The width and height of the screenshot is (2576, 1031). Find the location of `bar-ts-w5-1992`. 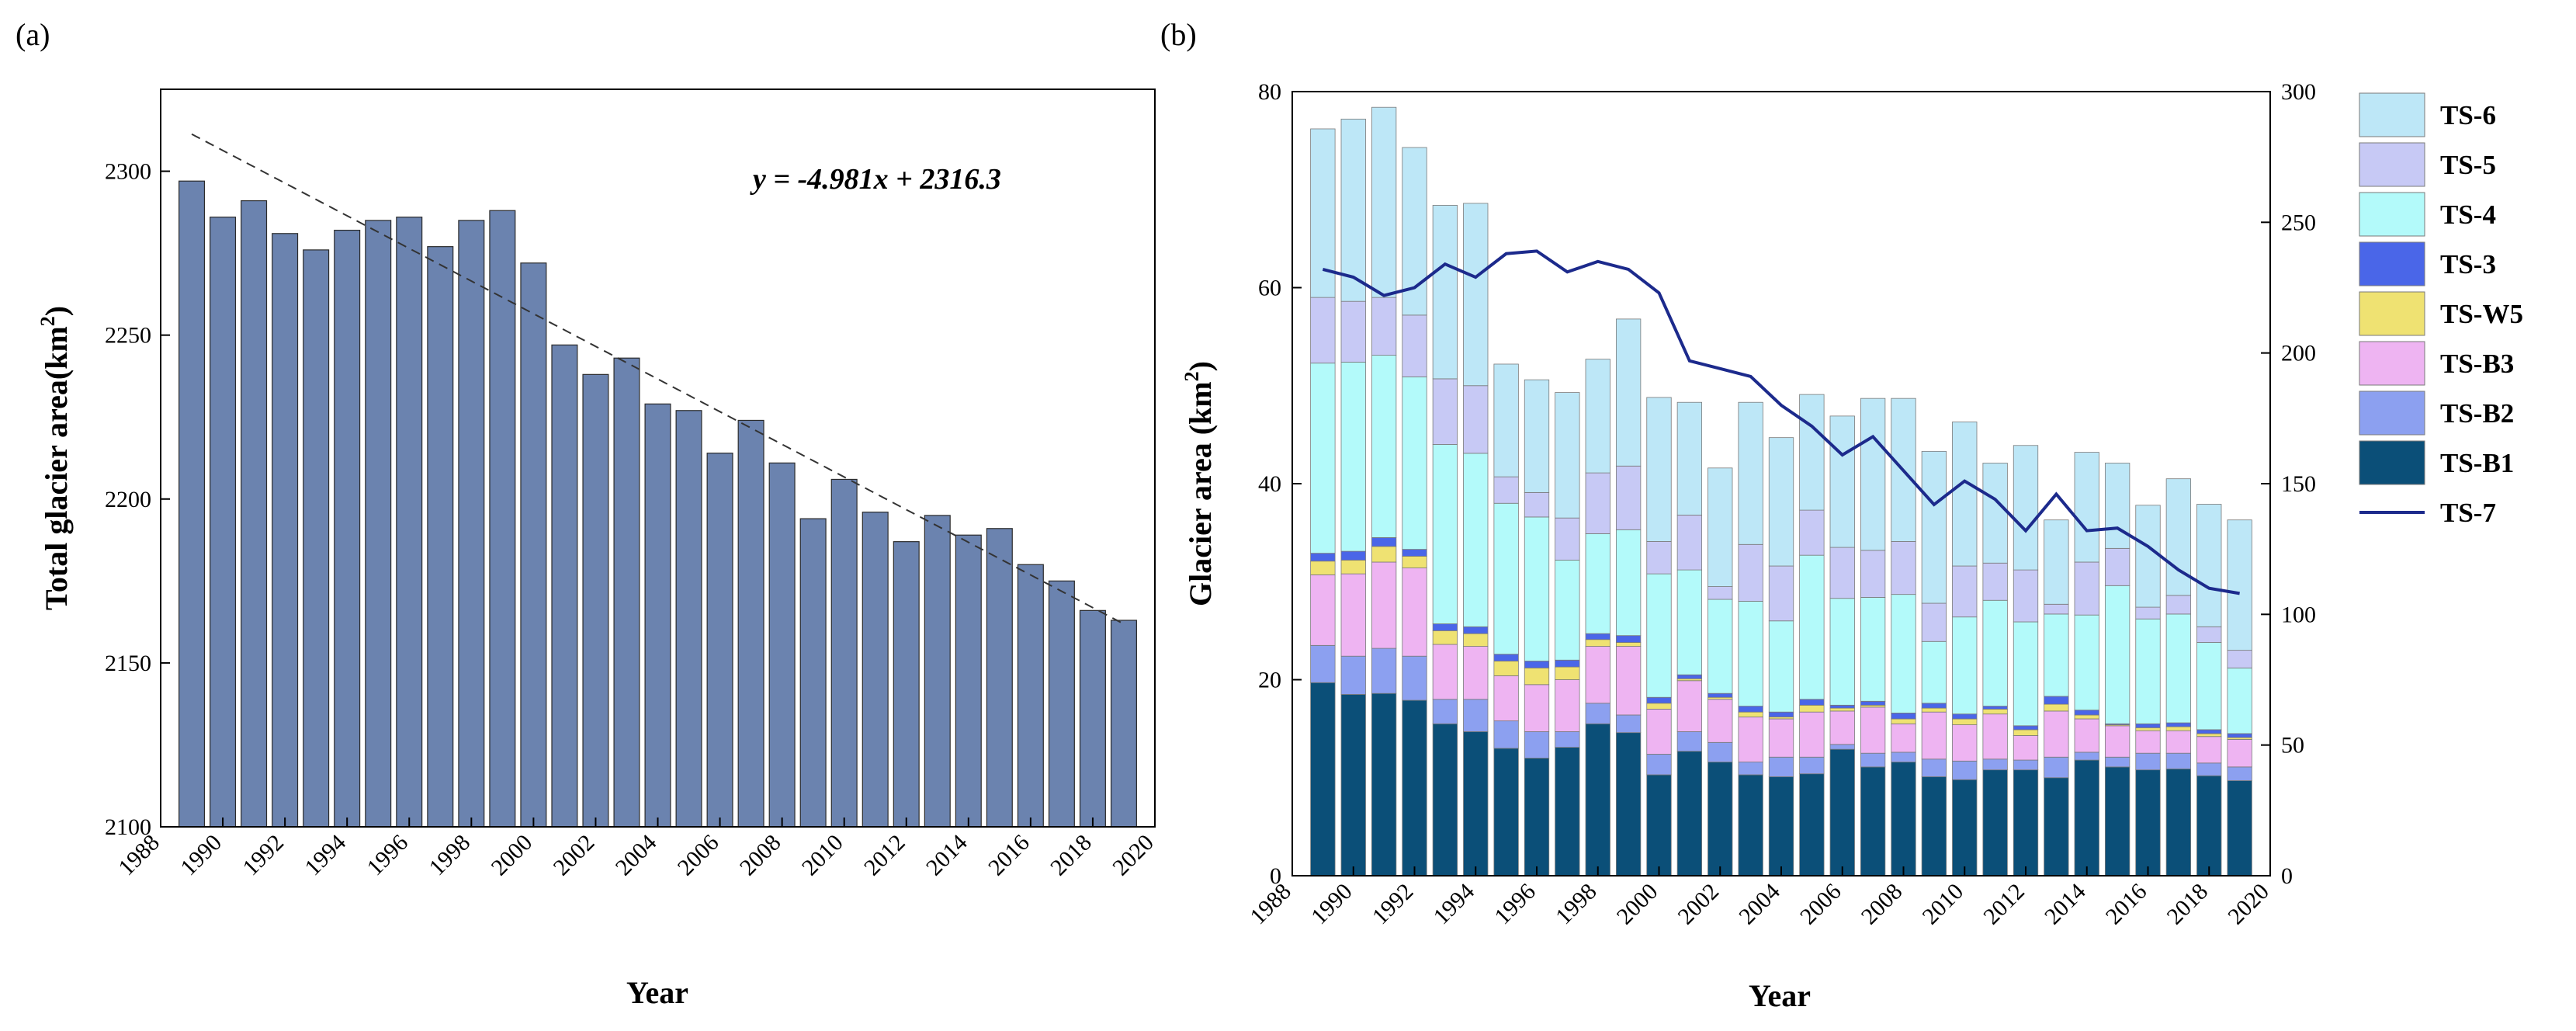

bar-ts-w5-1992 is located at coordinates (1414, 562).